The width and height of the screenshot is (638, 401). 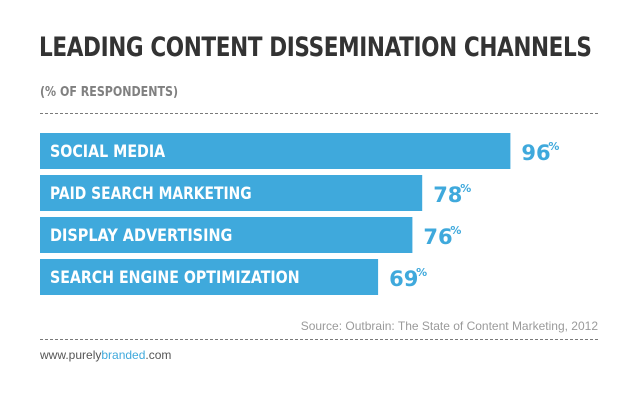 What do you see at coordinates (54, 355) in the screenshot?
I see `website-prefix: www.` at bounding box center [54, 355].